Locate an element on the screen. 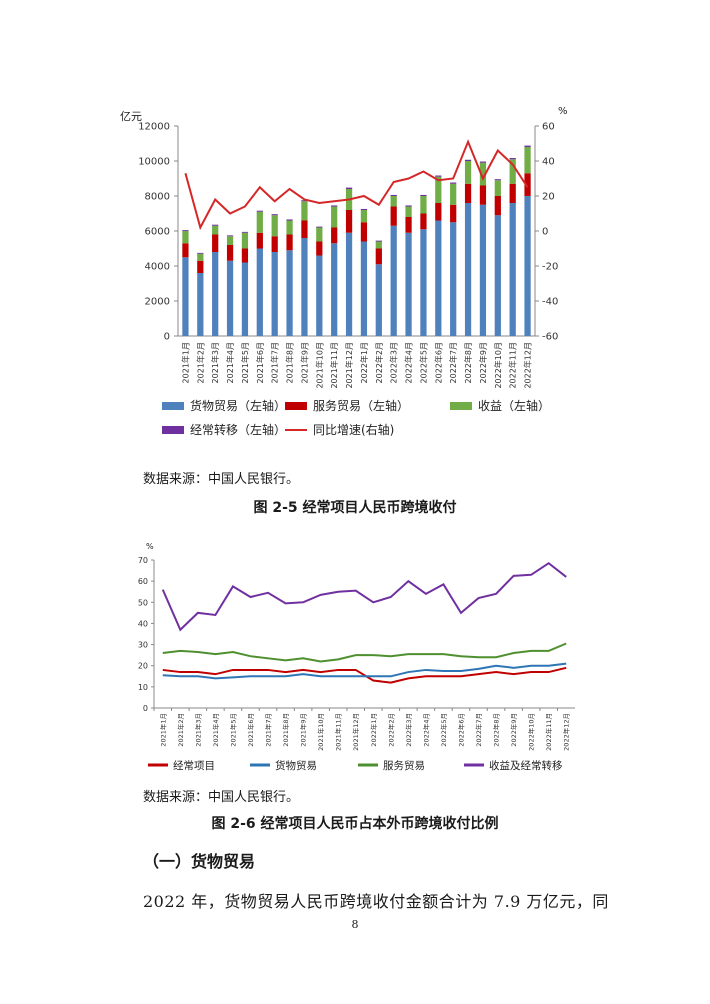  right-tick-label: 40 is located at coordinates (548, 162).